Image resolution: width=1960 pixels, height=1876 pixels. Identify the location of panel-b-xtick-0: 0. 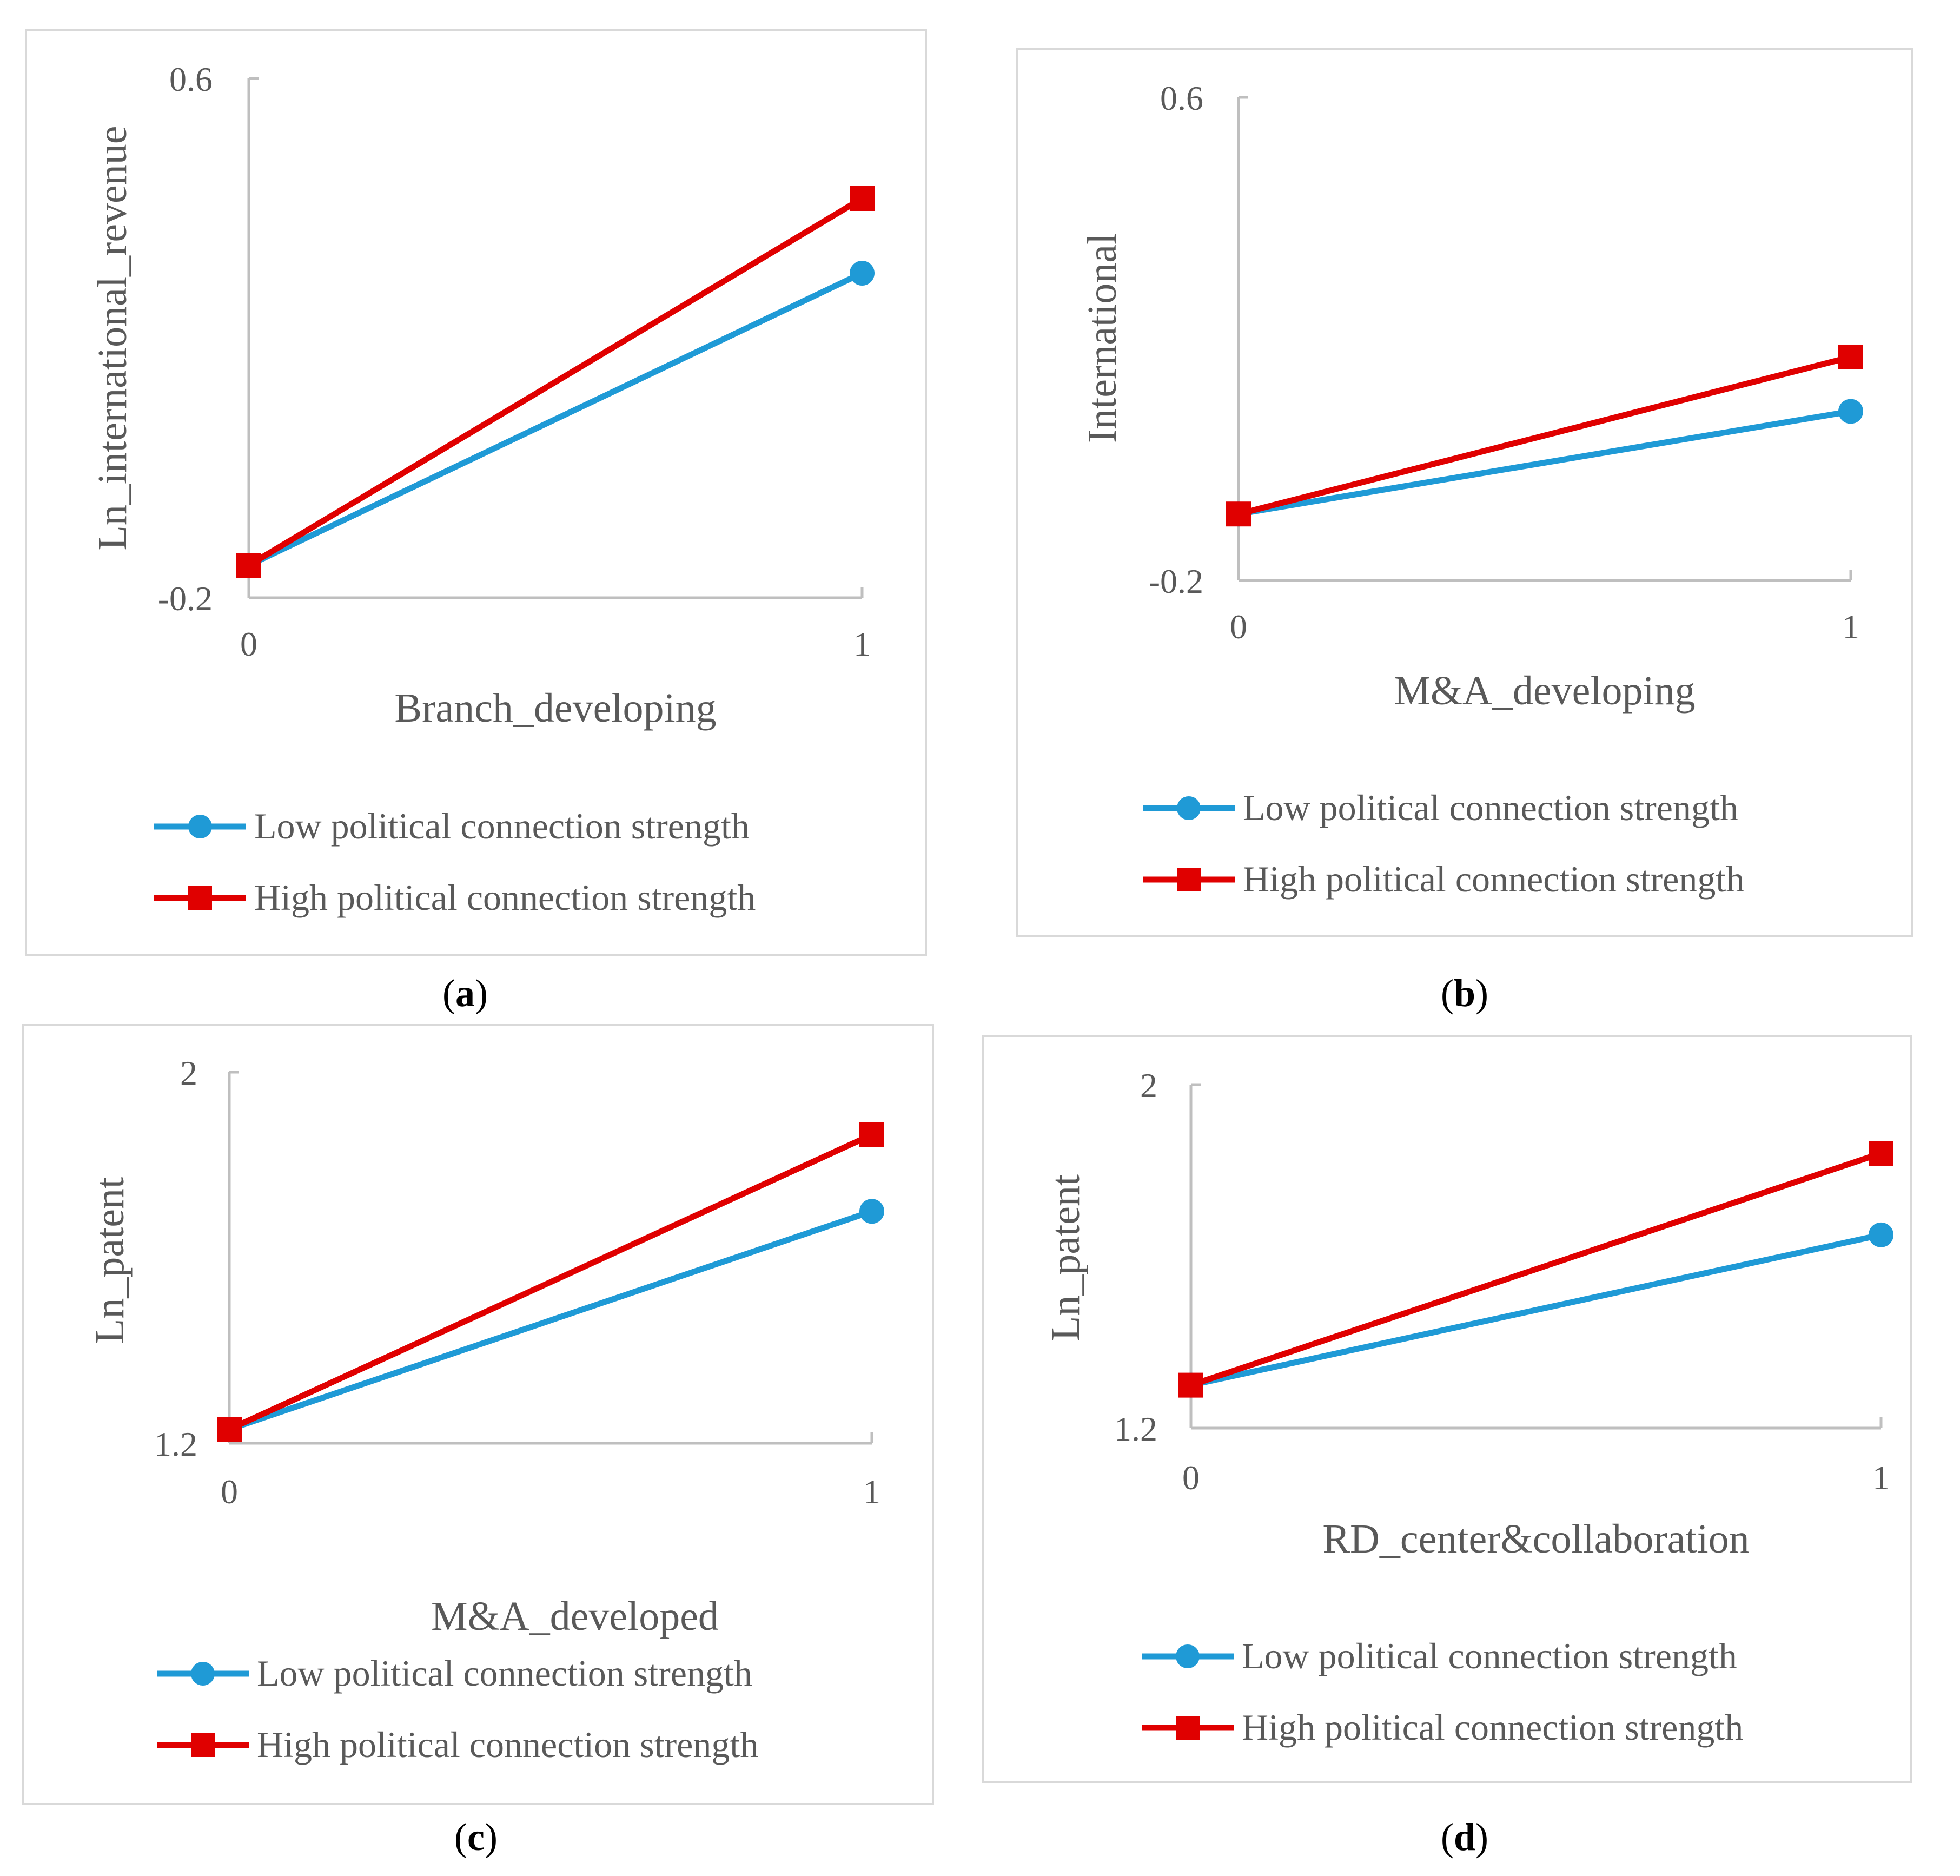
(1238, 626).